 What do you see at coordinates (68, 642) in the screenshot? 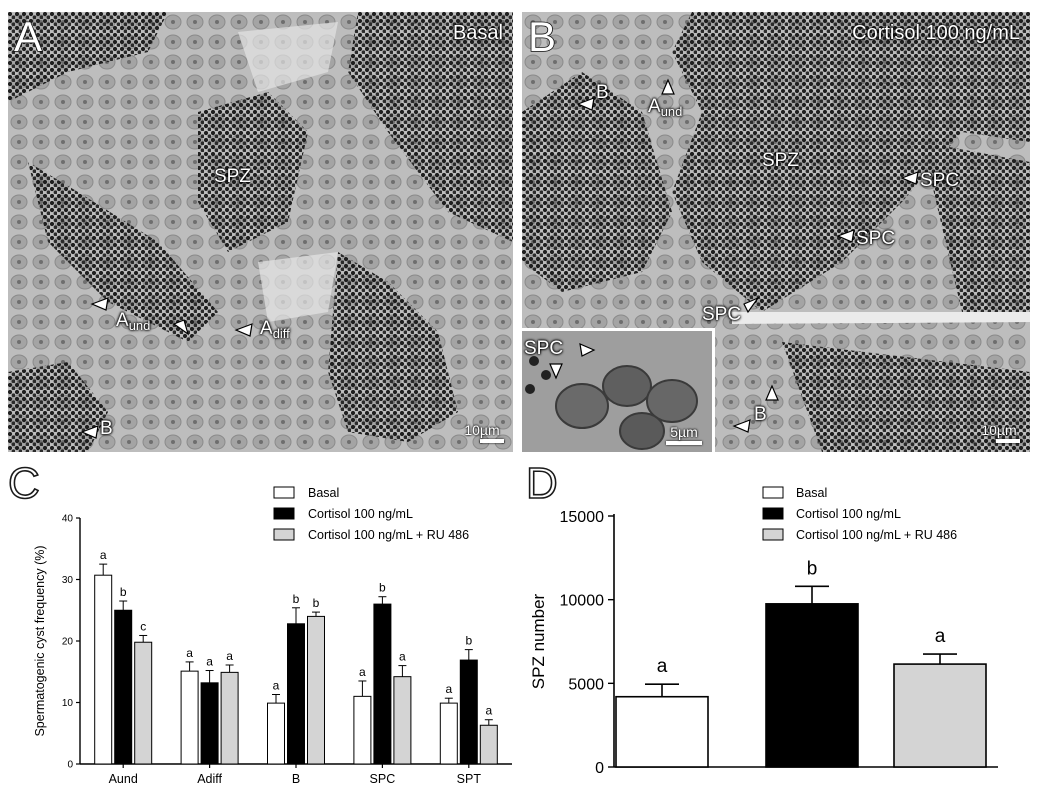
I see `y-tick-label: 20` at bounding box center [68, 642].